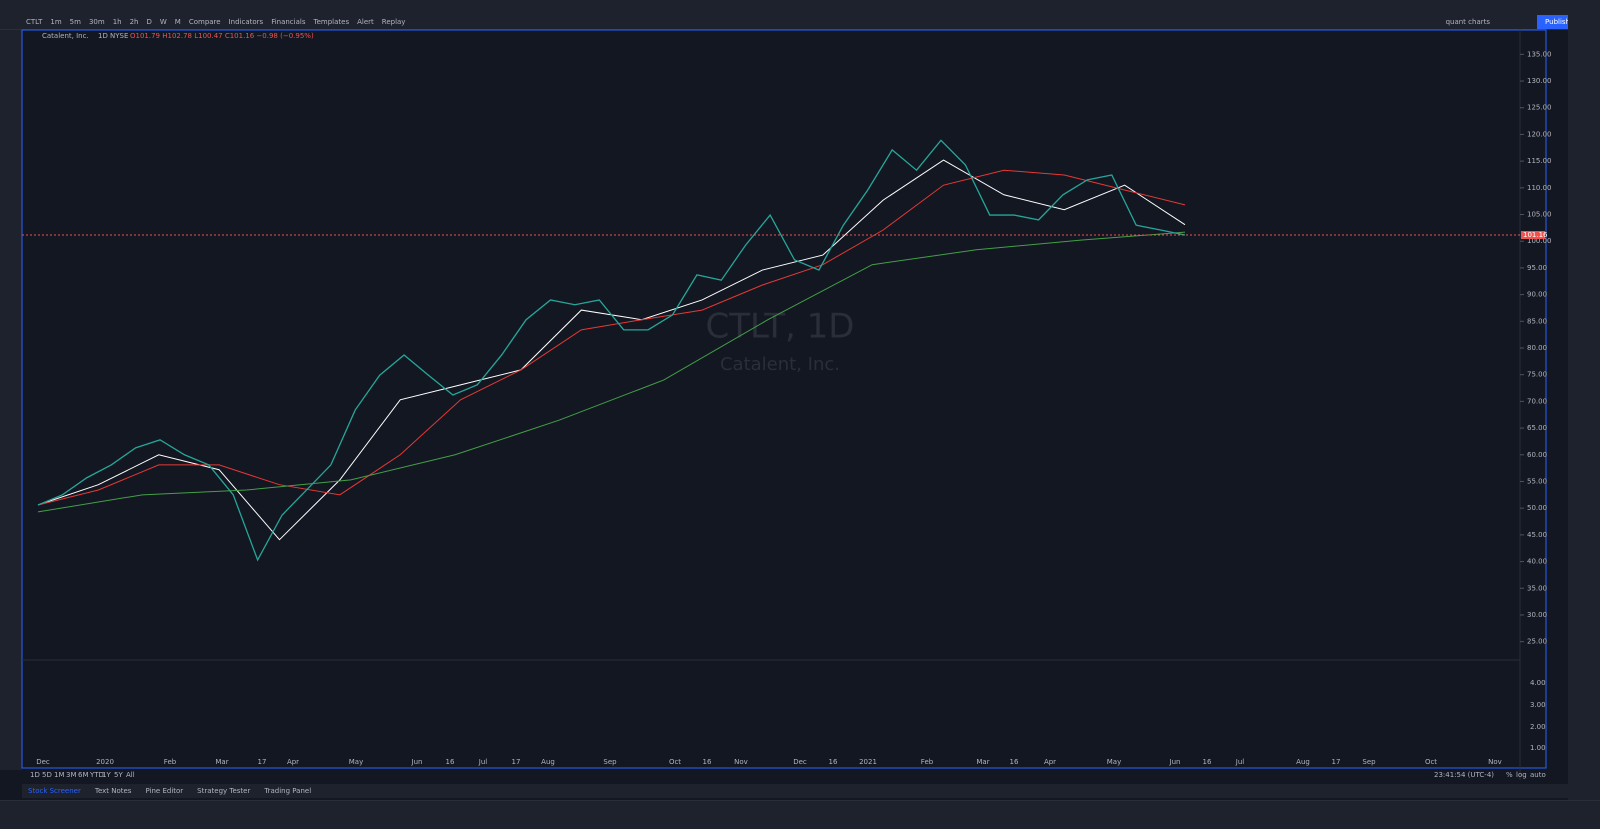 This screenshot has width=1600, height=829. I want to click on volume-tick: 3.00, so click(1538, 705).